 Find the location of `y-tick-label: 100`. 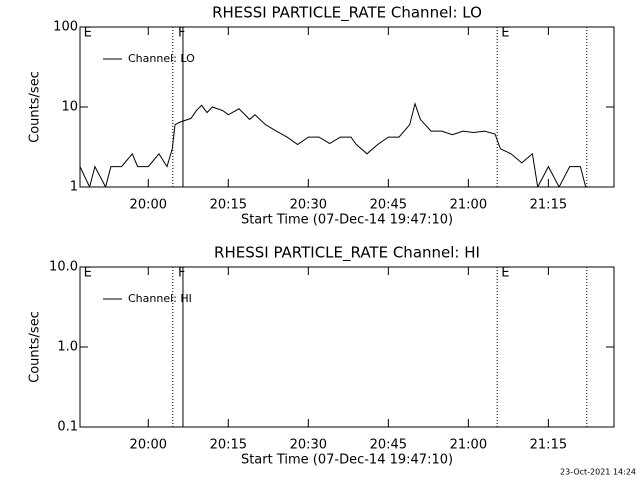

y-tick-label: 100 is located at coordinates (65, 27).